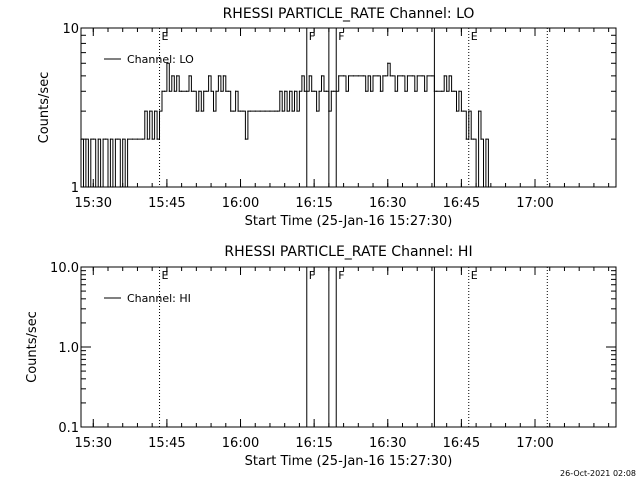  I want to click on x-tick-label: 16:30, so click(387, 203).